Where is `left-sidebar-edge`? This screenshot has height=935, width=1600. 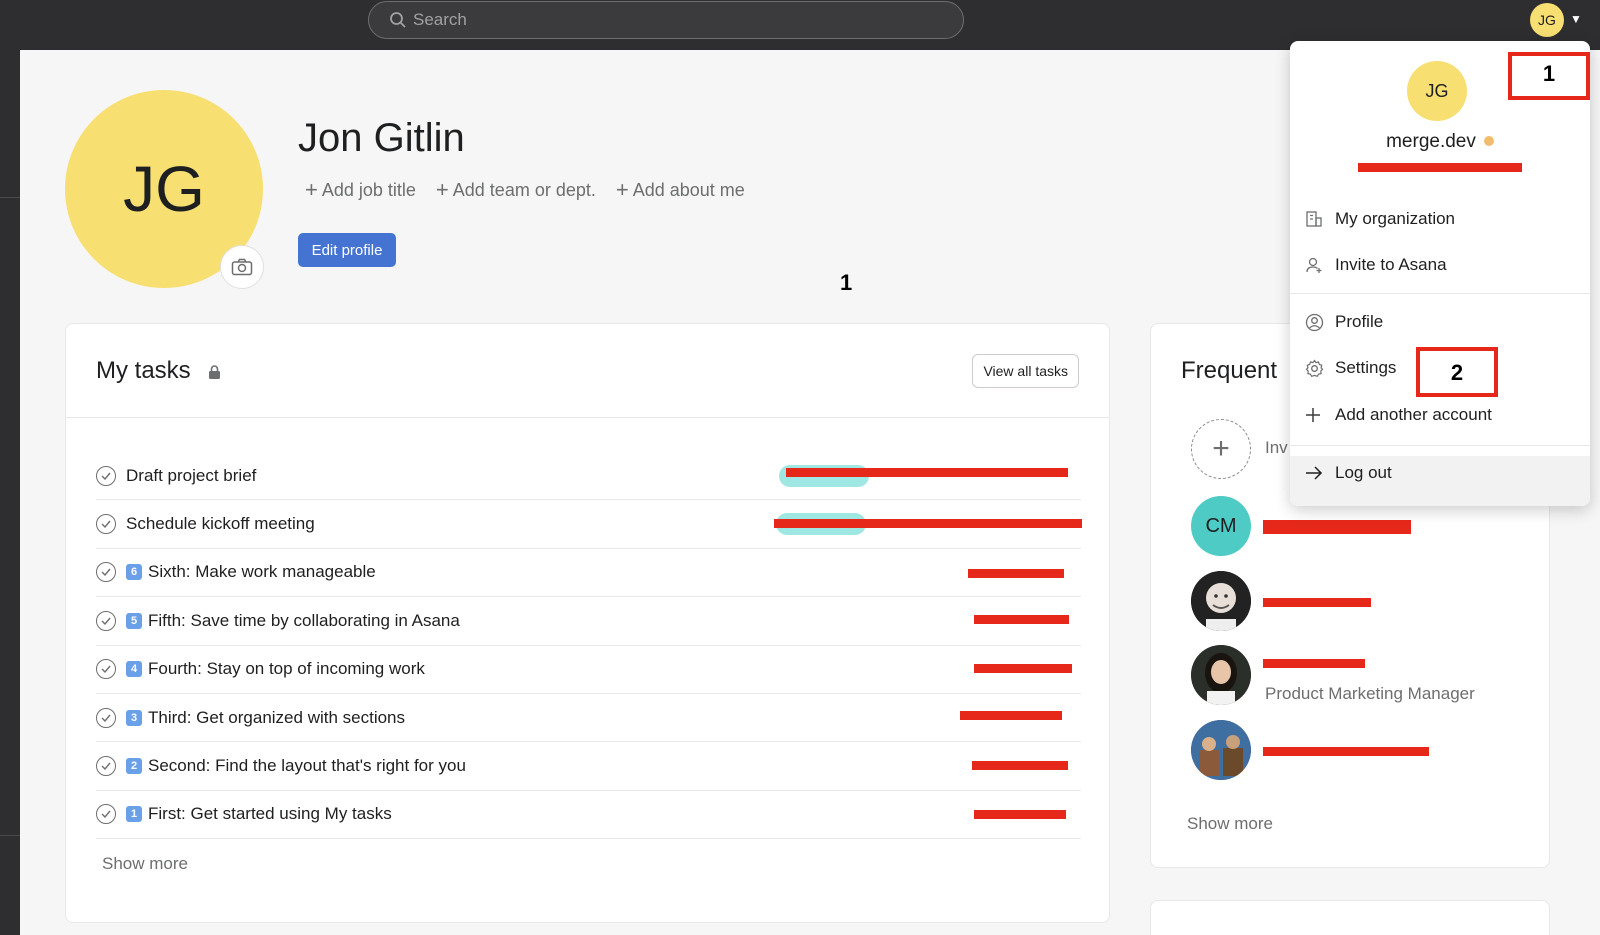 left-sidebar-edge is located at coordinates (10, 492).